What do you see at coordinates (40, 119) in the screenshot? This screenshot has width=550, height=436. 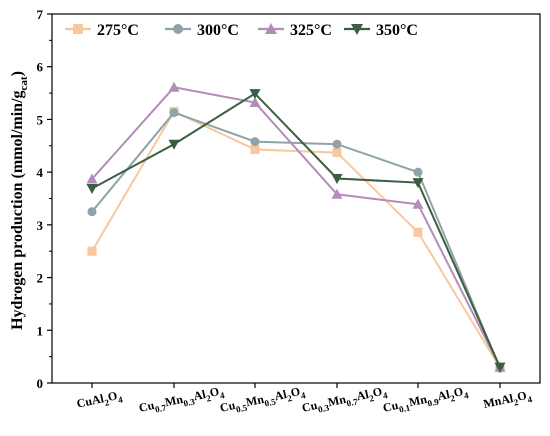 I see `y-tick-label: 5` at bounding box center [40, 119].